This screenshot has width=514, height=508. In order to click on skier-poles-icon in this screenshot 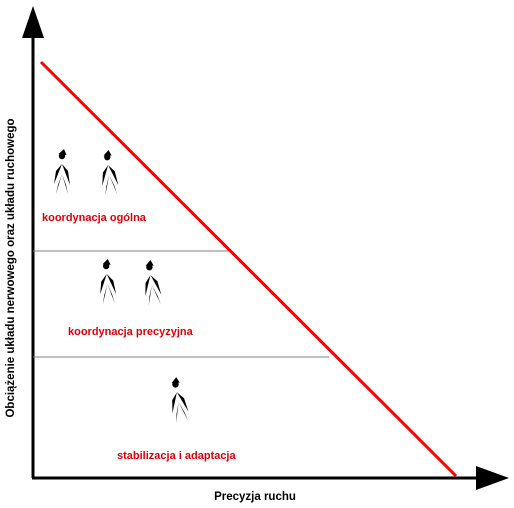, I will do `click(108, 283)`.